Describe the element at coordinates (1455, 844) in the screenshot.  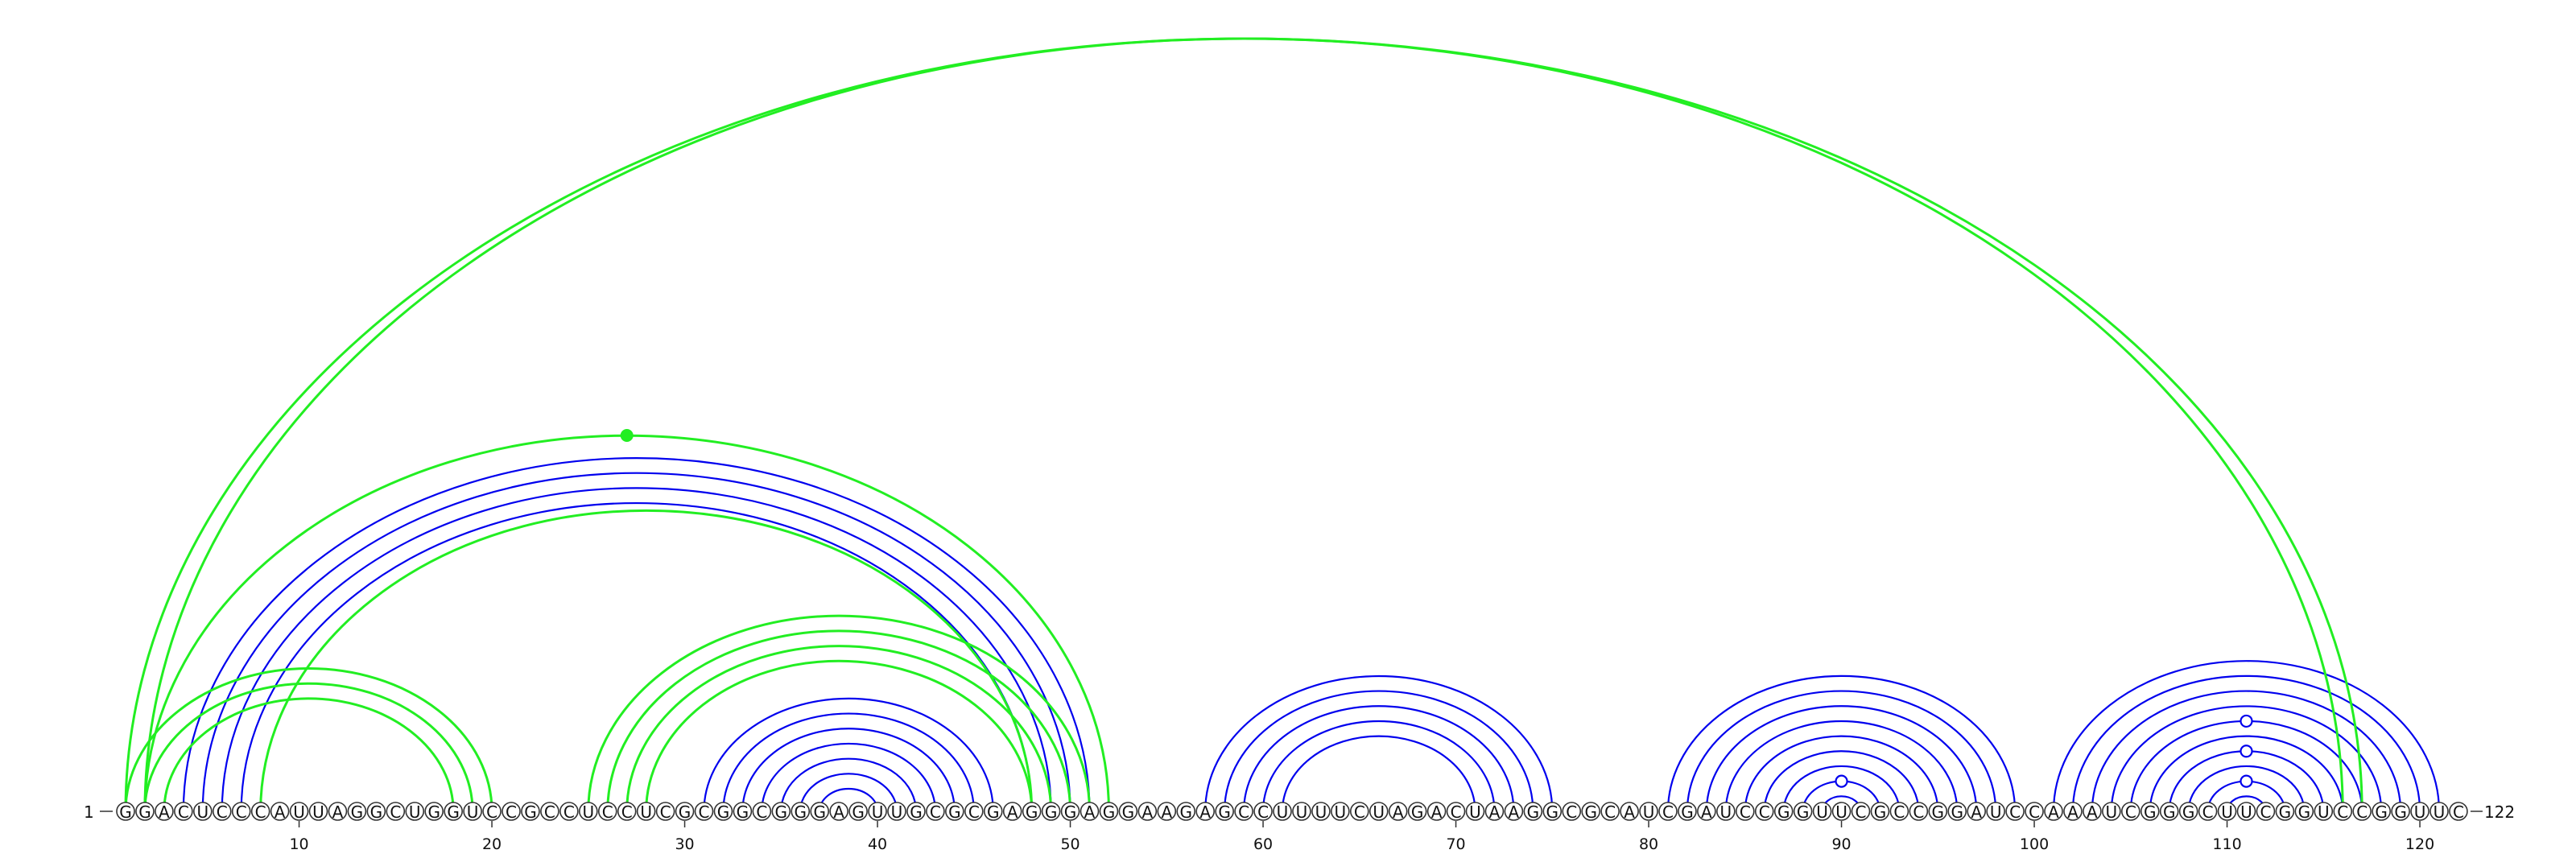
I see `tick-label: 70` at that location.